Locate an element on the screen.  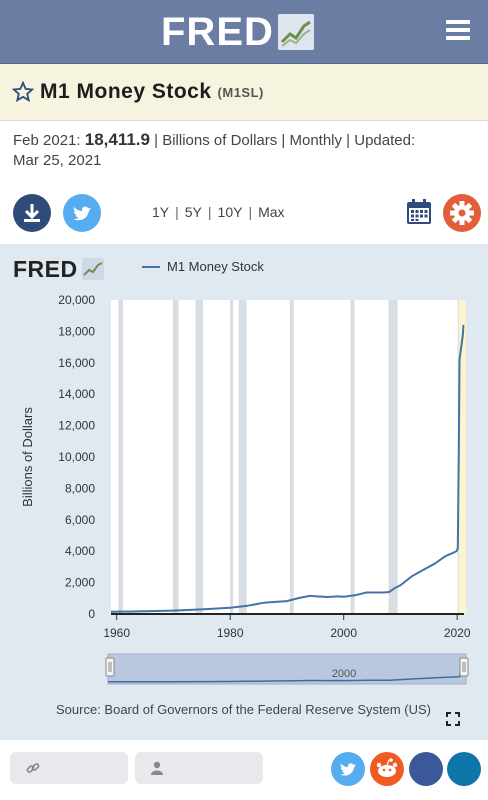
graph-logo-chart-icon is located at coordinates (92, 269).